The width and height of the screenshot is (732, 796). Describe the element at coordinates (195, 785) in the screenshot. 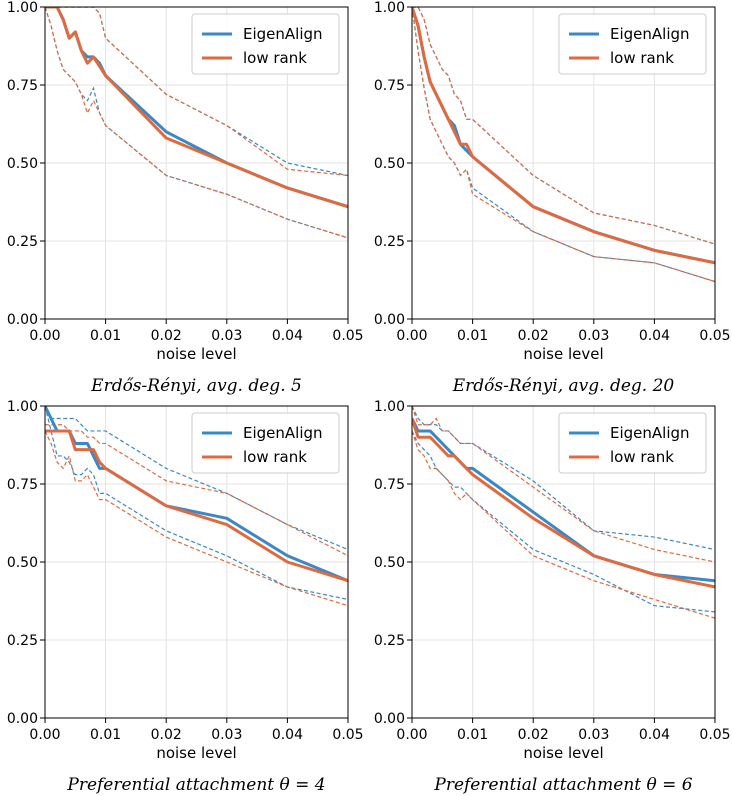

I see `panel-caption: Preferential attachment θ = 4` at that location.